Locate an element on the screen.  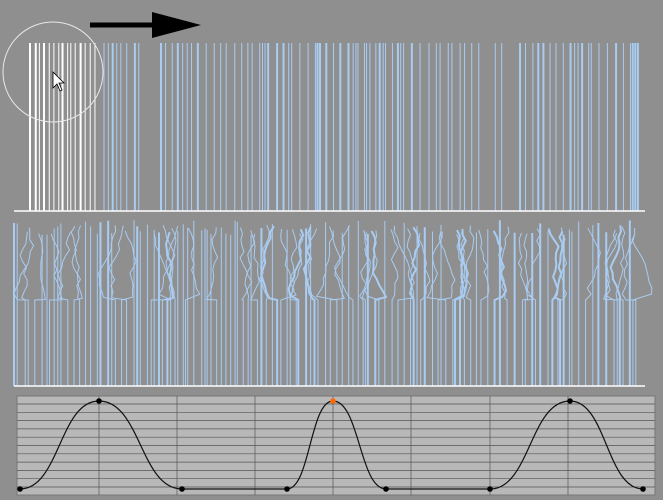
arrow-head is located at coordinates (176, 25).